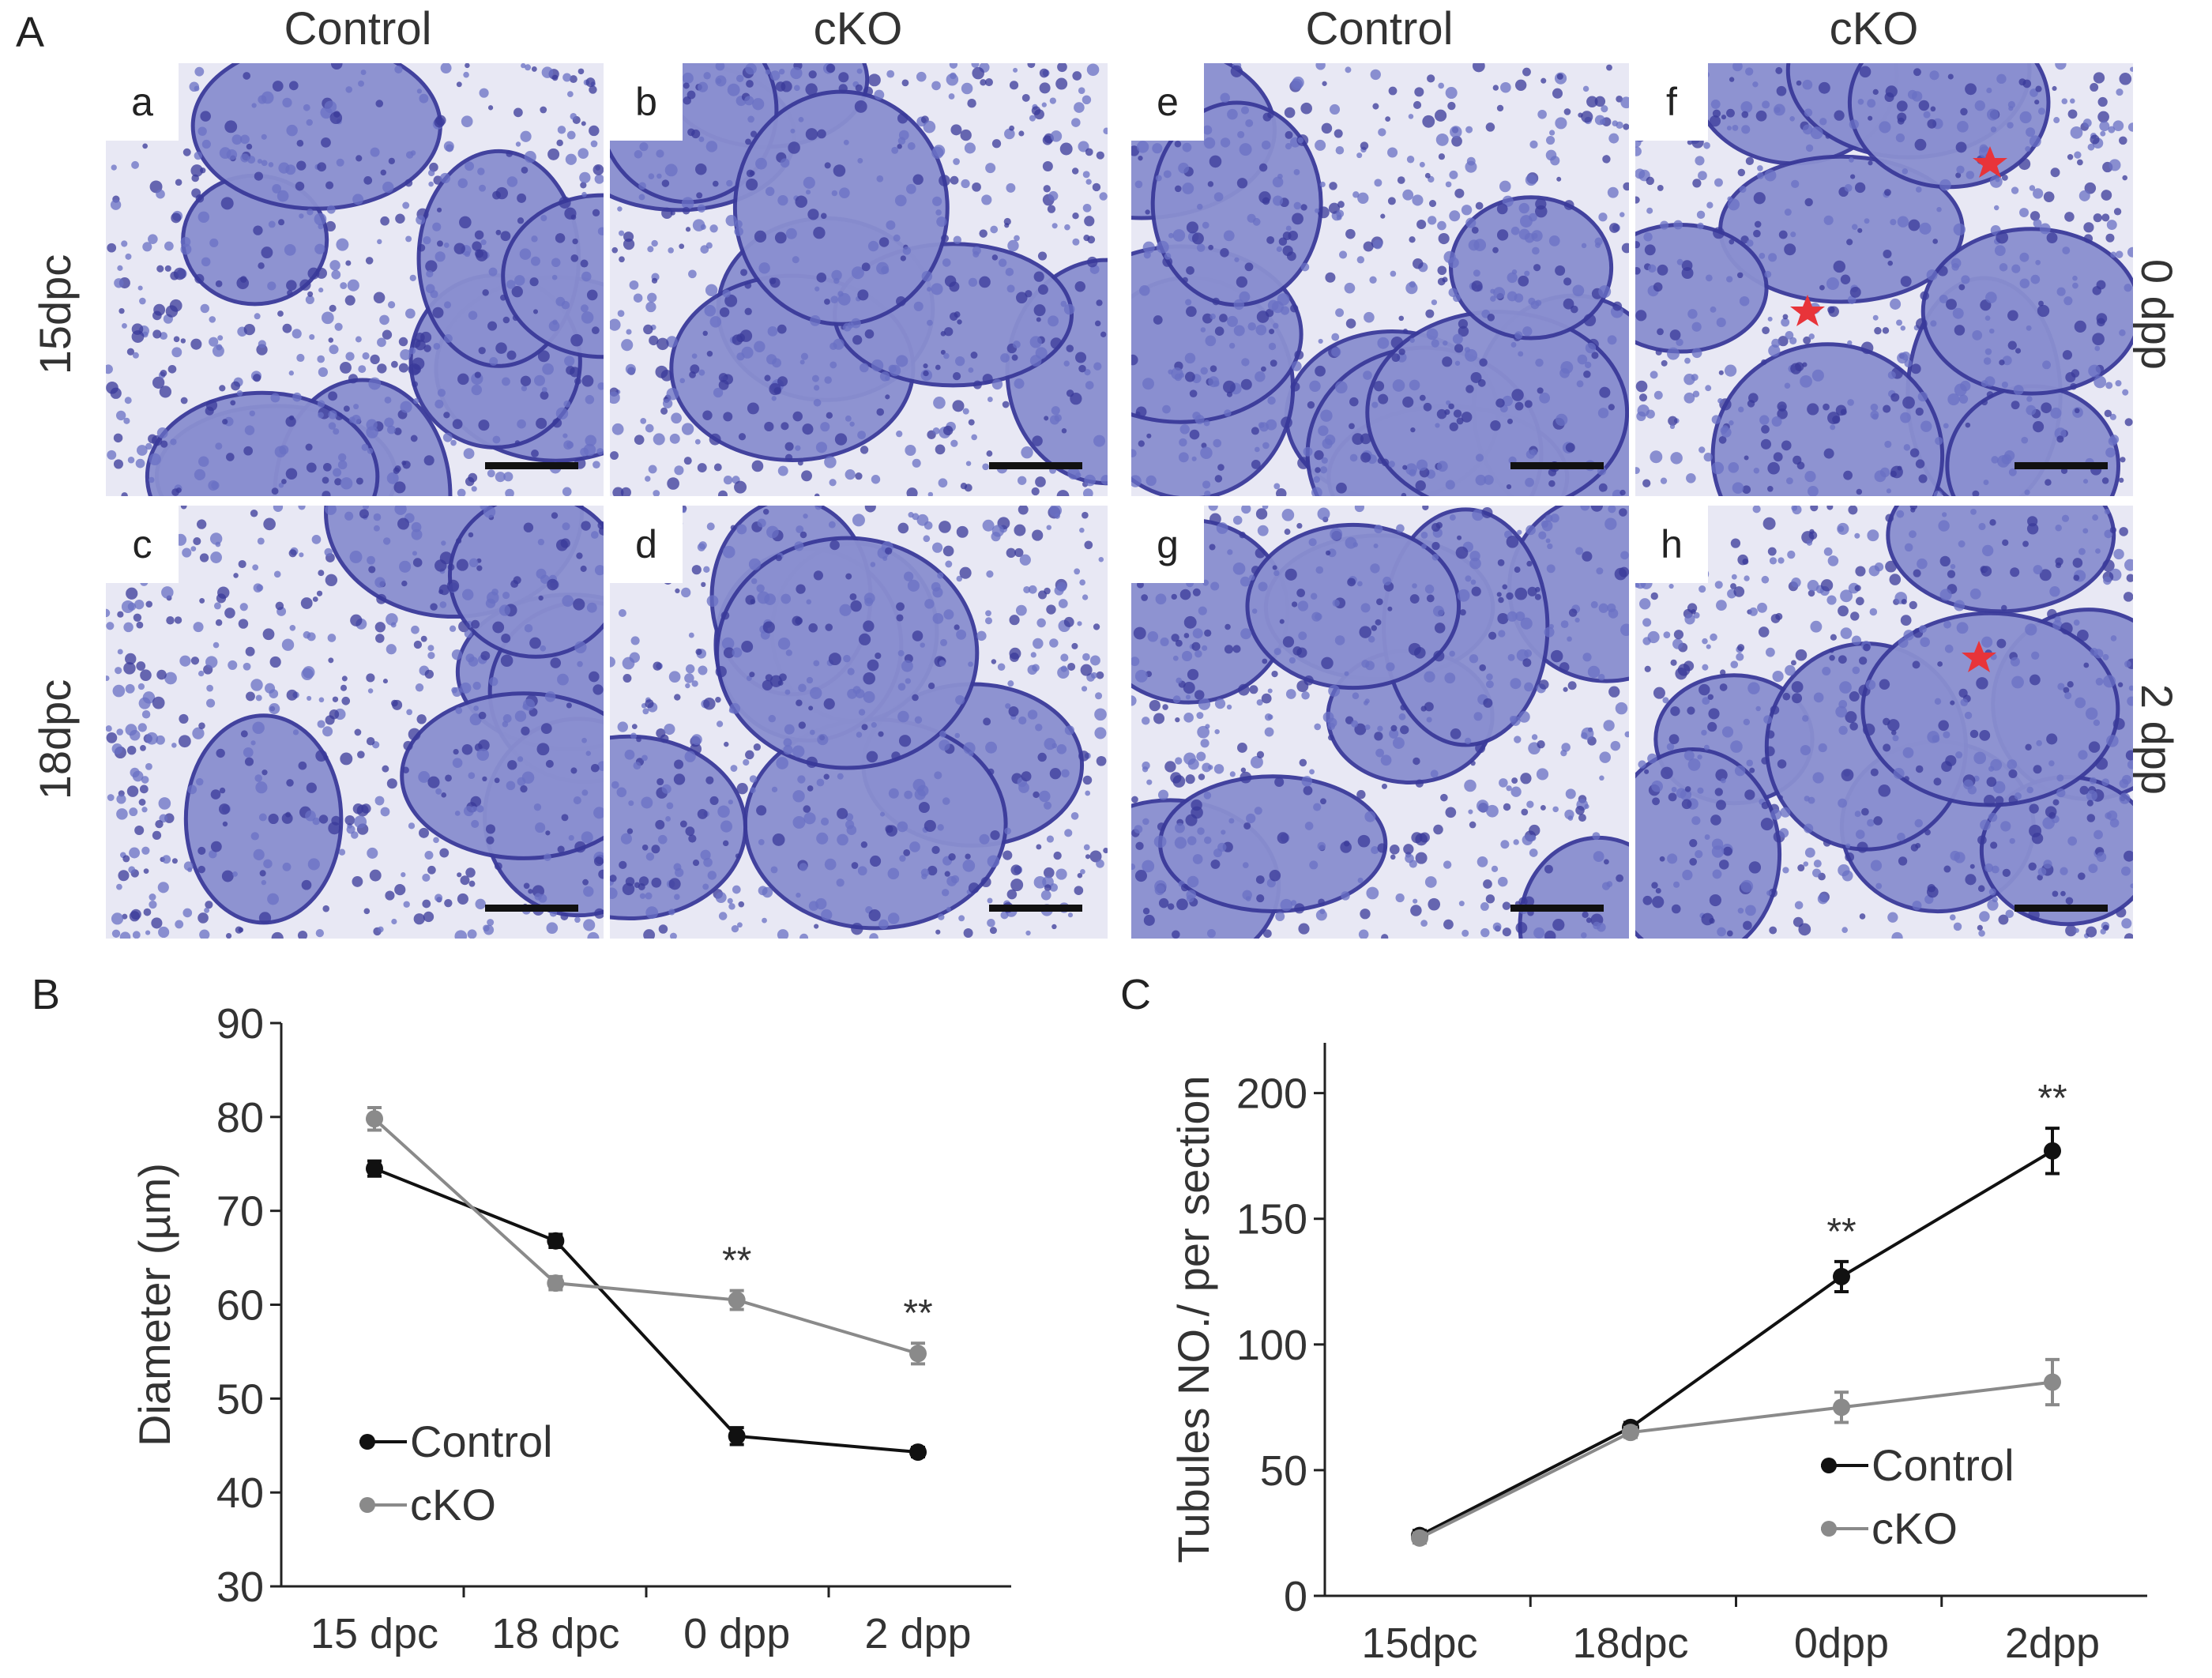 Image resolution: width=2212 pixels, height=1678 pixels. I want to click on subpanel-label-f: f, so click(1672, 102).